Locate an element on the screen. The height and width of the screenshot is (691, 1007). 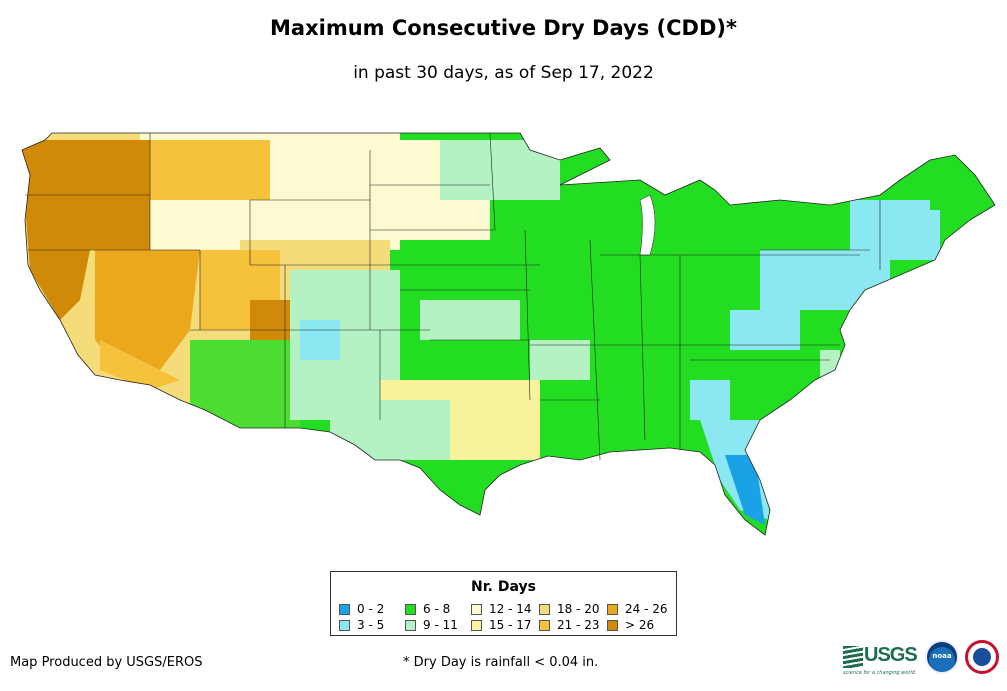
legend-item-3-5: 3 - 5 is located at coordinates (361, 625).